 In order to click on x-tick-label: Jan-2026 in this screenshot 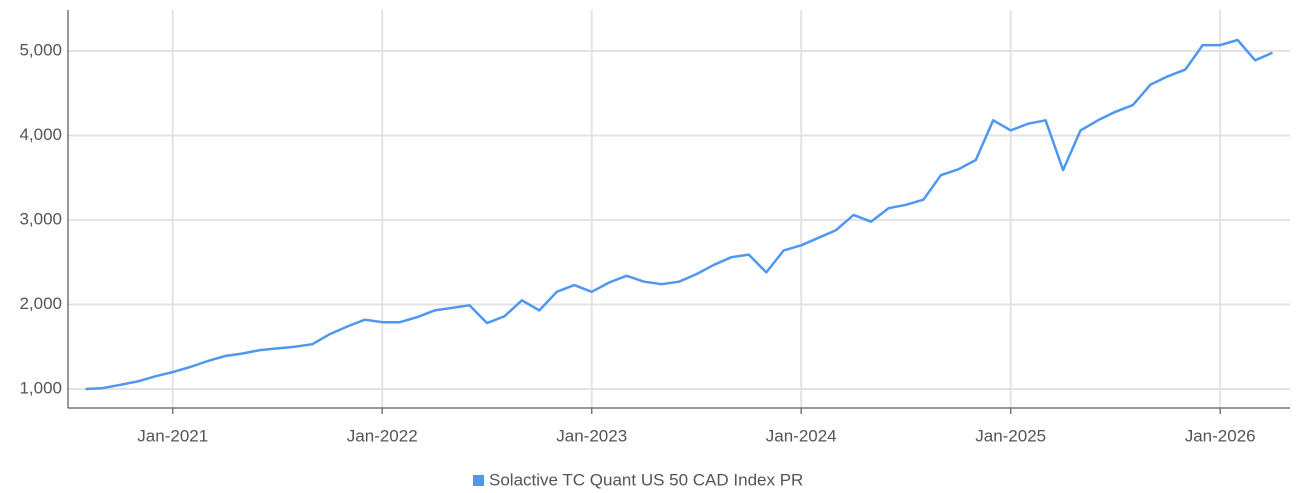, I will do `click(1220, 435)`.